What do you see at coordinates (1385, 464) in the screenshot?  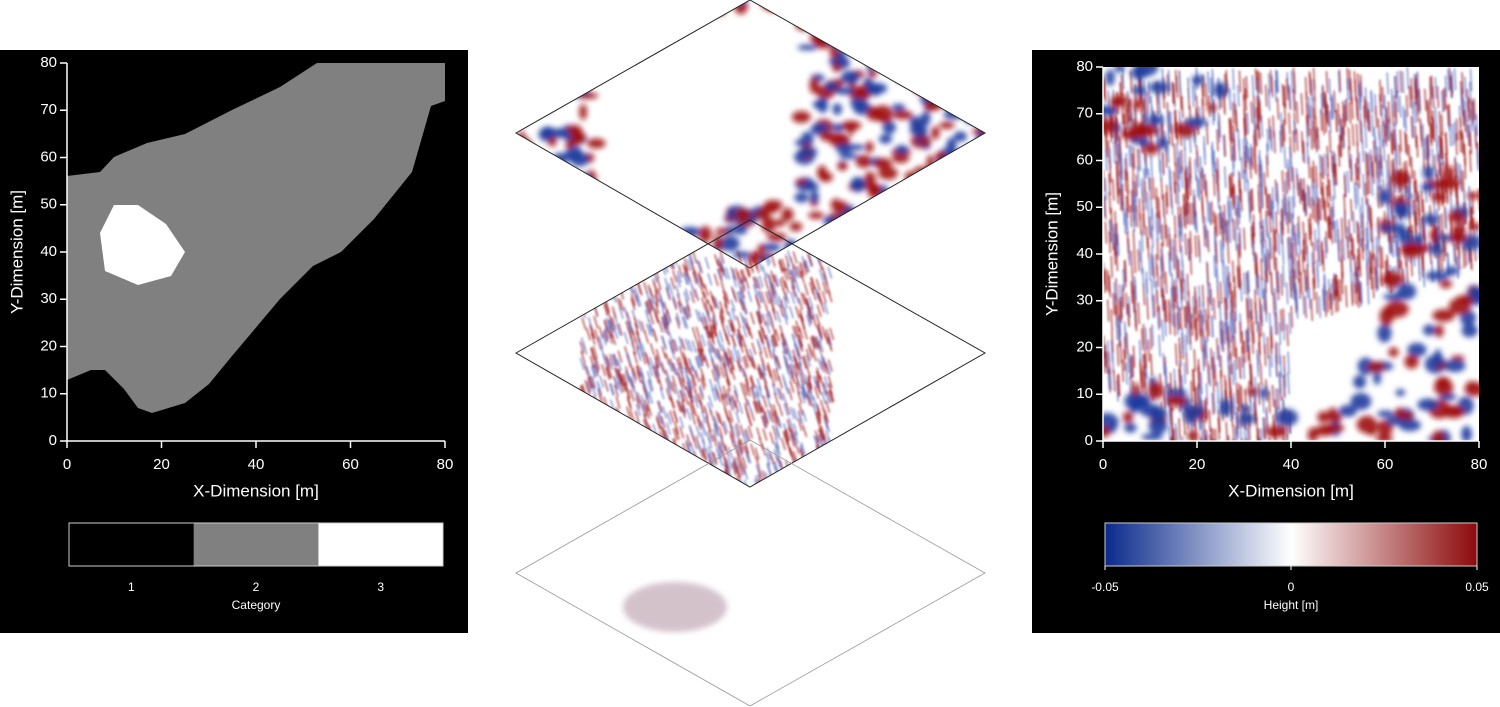 I see `x-tick-label: 60` at bounding box center [1385, 464].